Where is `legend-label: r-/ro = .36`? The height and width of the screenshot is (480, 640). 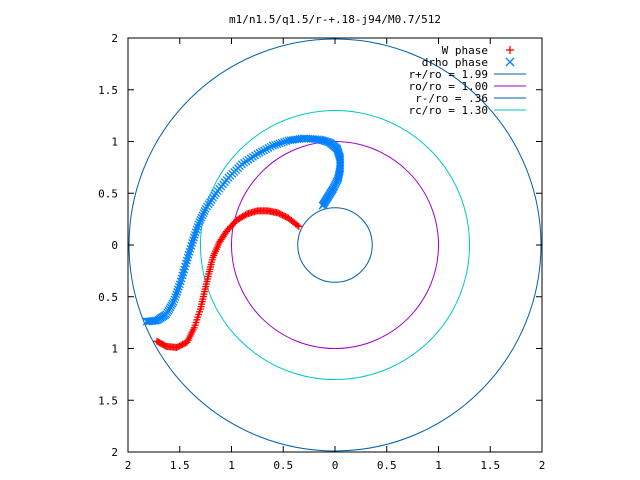
legend-label: r-/ro = .36 is located at coordinates (451, 98).